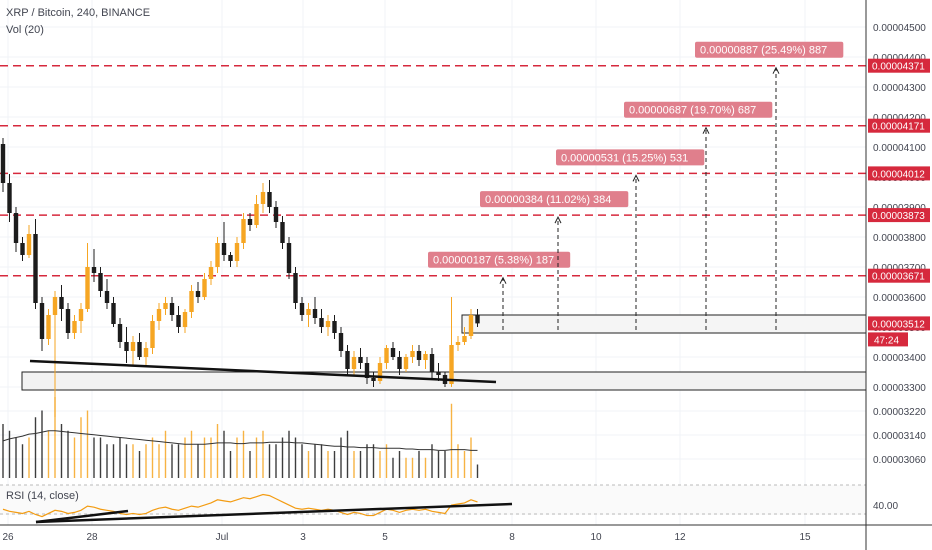  I want to click on price-tick-label: 0.00004500, so click(899, 28).